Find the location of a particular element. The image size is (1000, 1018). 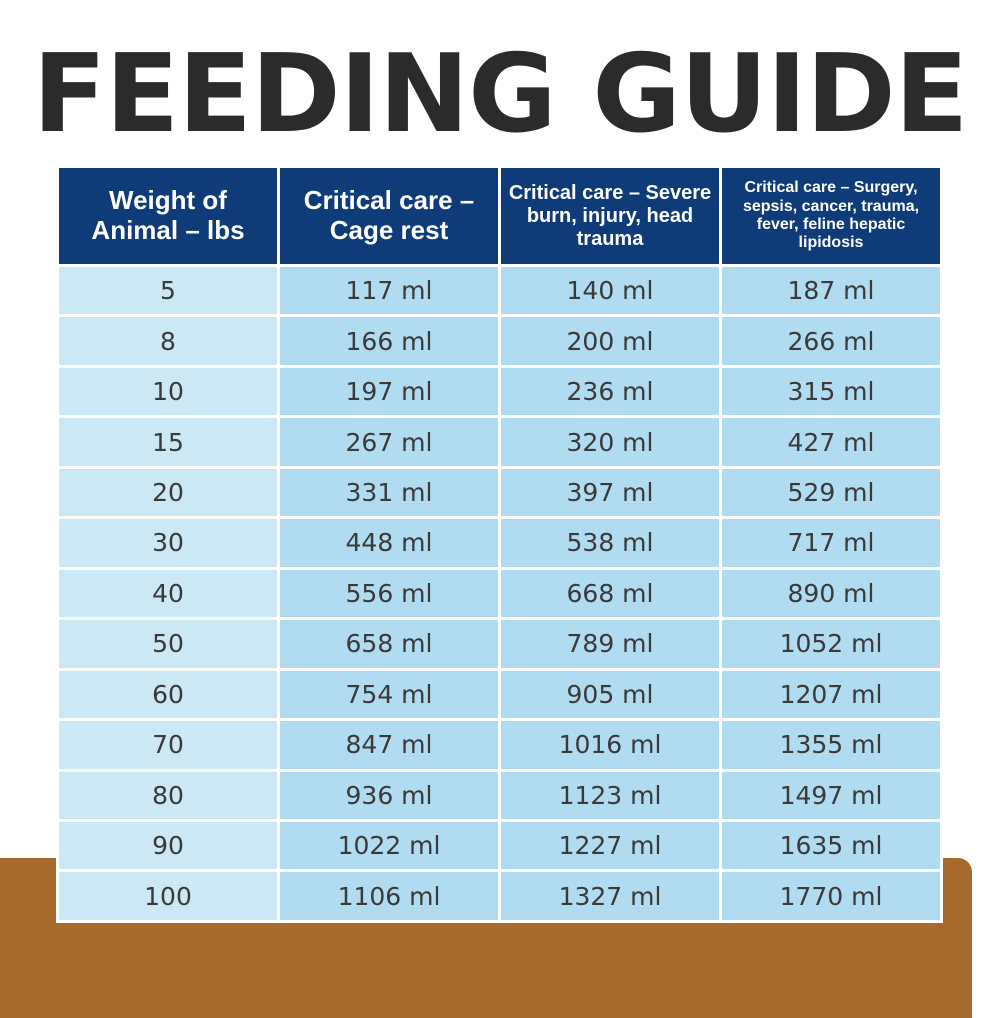

cell-surgery-sepsis: 1497 ml is located at coordinates (831, 795).